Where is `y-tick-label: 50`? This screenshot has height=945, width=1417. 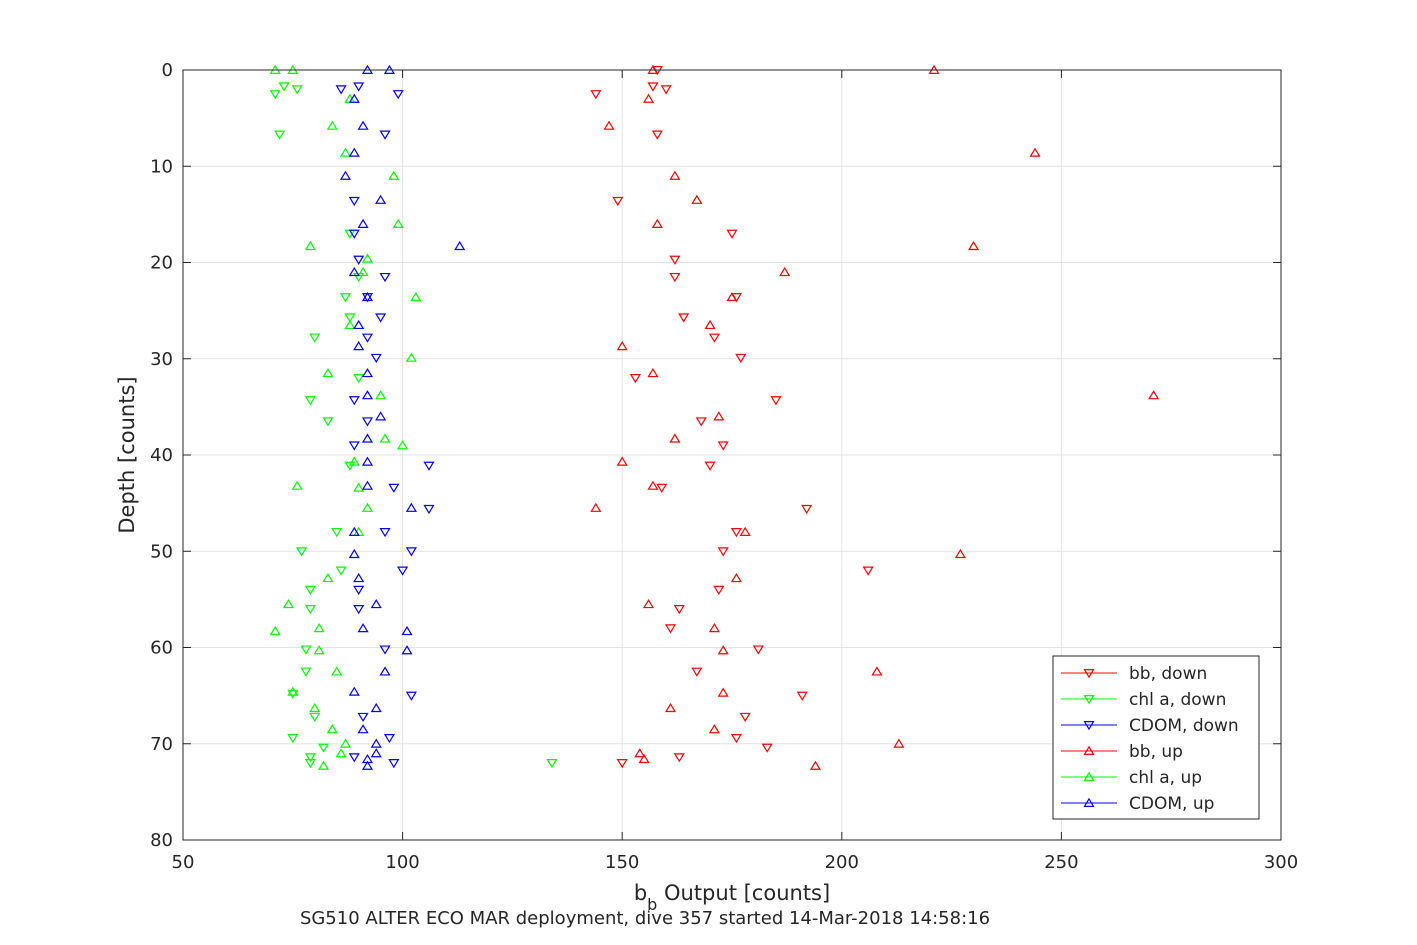 y-tick-label: 50 is located at coordinates (161, 551).